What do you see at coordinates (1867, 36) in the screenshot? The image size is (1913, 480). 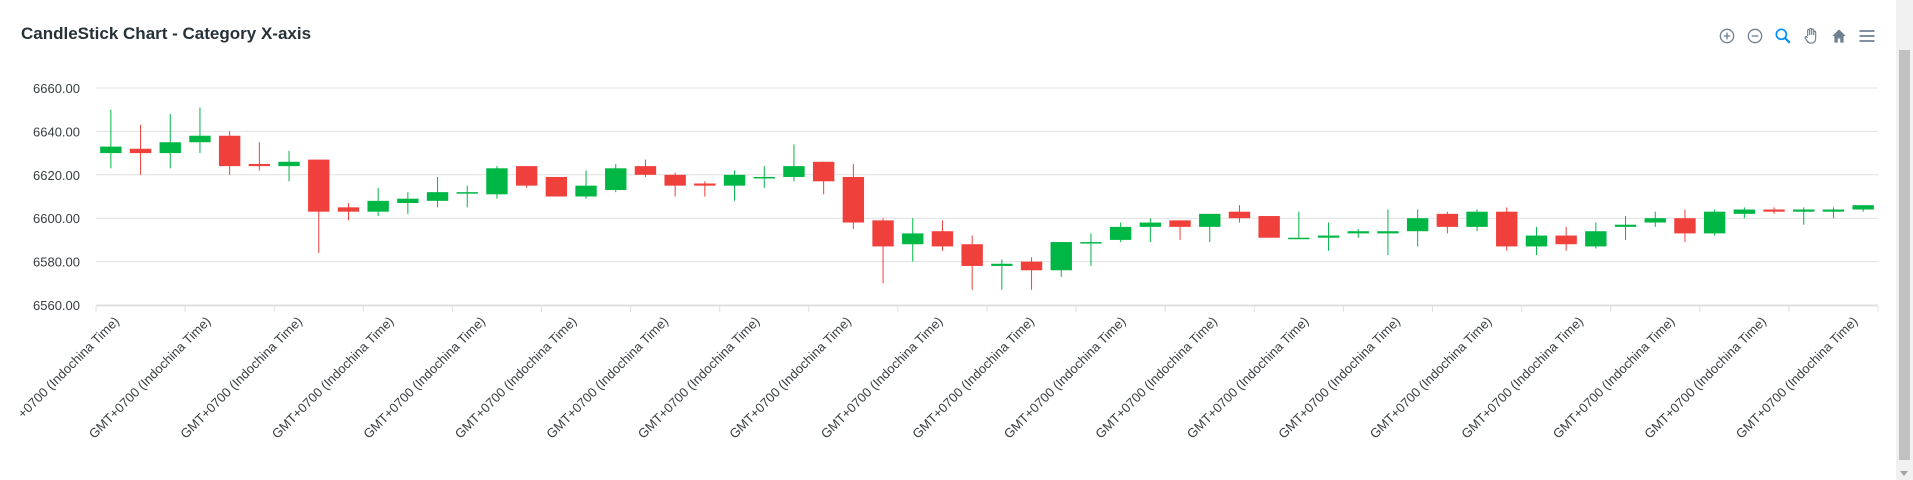 I see `menu-icon` at bounding box center [1867, 36].